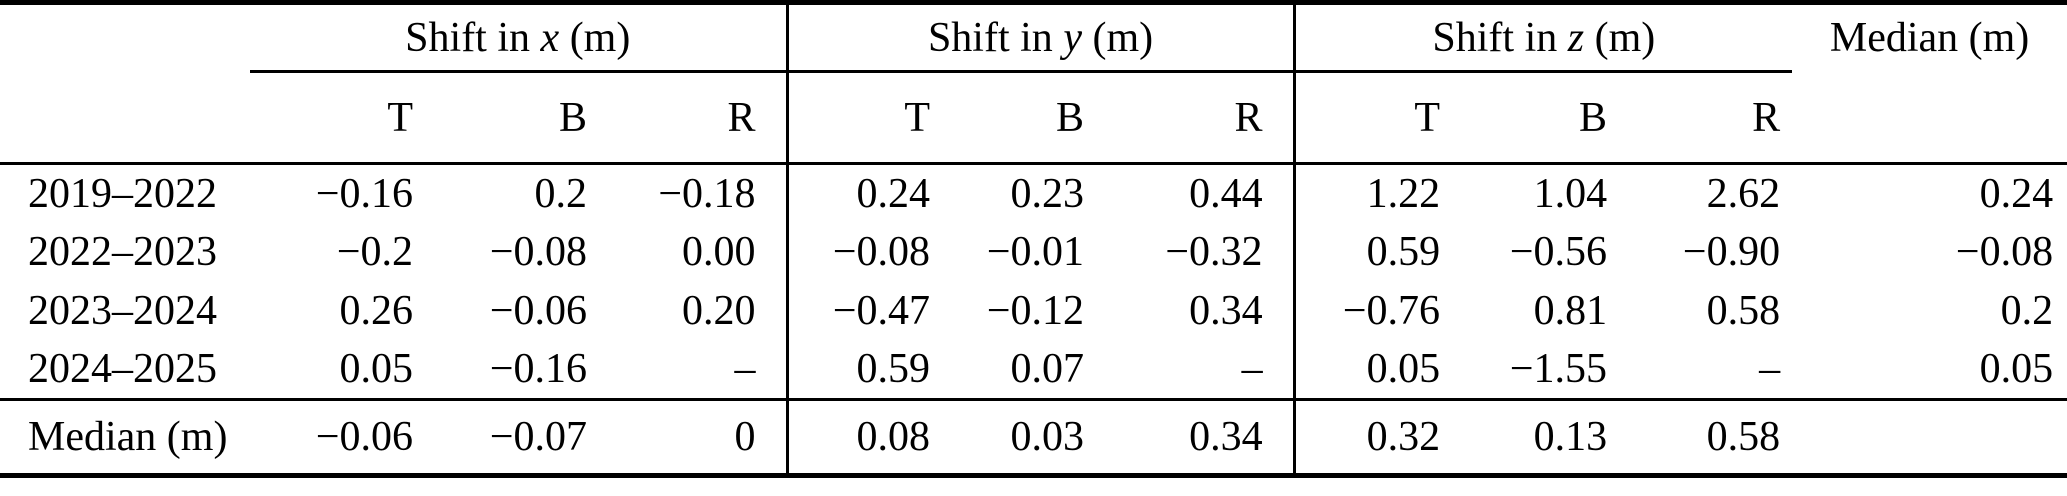 The image size is (2067, 496). Describe the element at coordinates (1929, 438) in the screenshot. I see `median-value-cell` at that location.